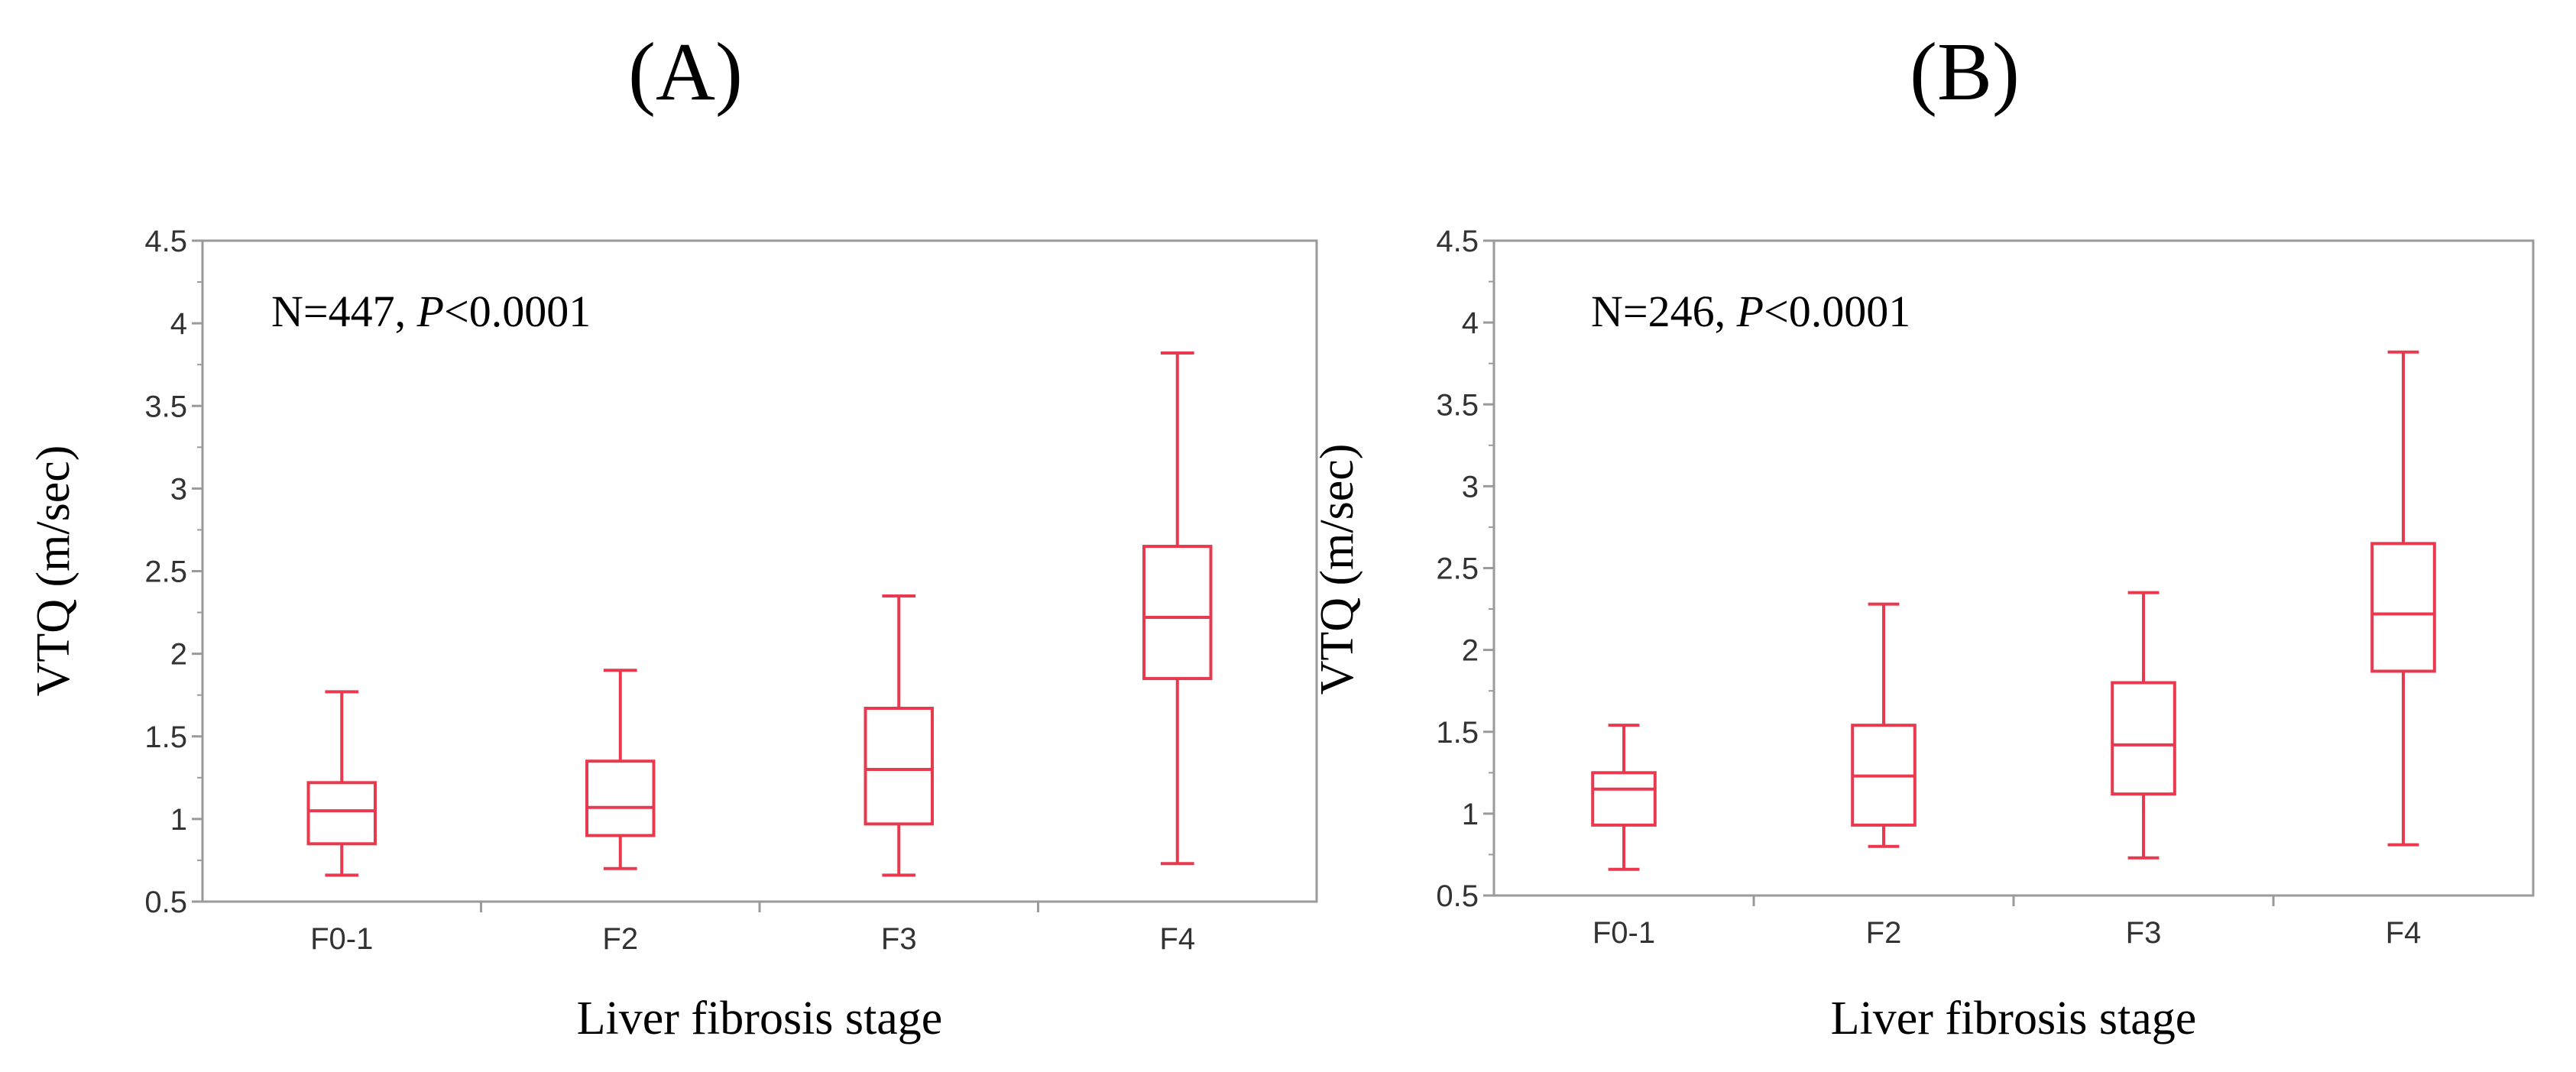  What do you see at coordinates (2143, 738) in the screenshot?
I see `panel-b-box-f3-iqr-box` at bounding box center [2143, 738].